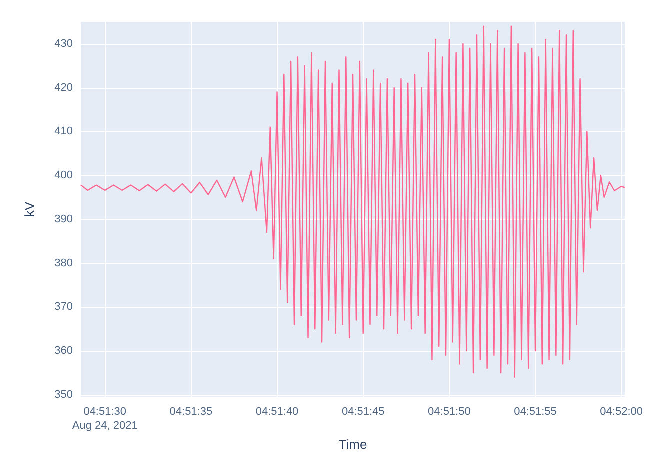  Describe the element at coordinates (63, 132) in the screenshot. I see `y-tick-label: 410` at that location.